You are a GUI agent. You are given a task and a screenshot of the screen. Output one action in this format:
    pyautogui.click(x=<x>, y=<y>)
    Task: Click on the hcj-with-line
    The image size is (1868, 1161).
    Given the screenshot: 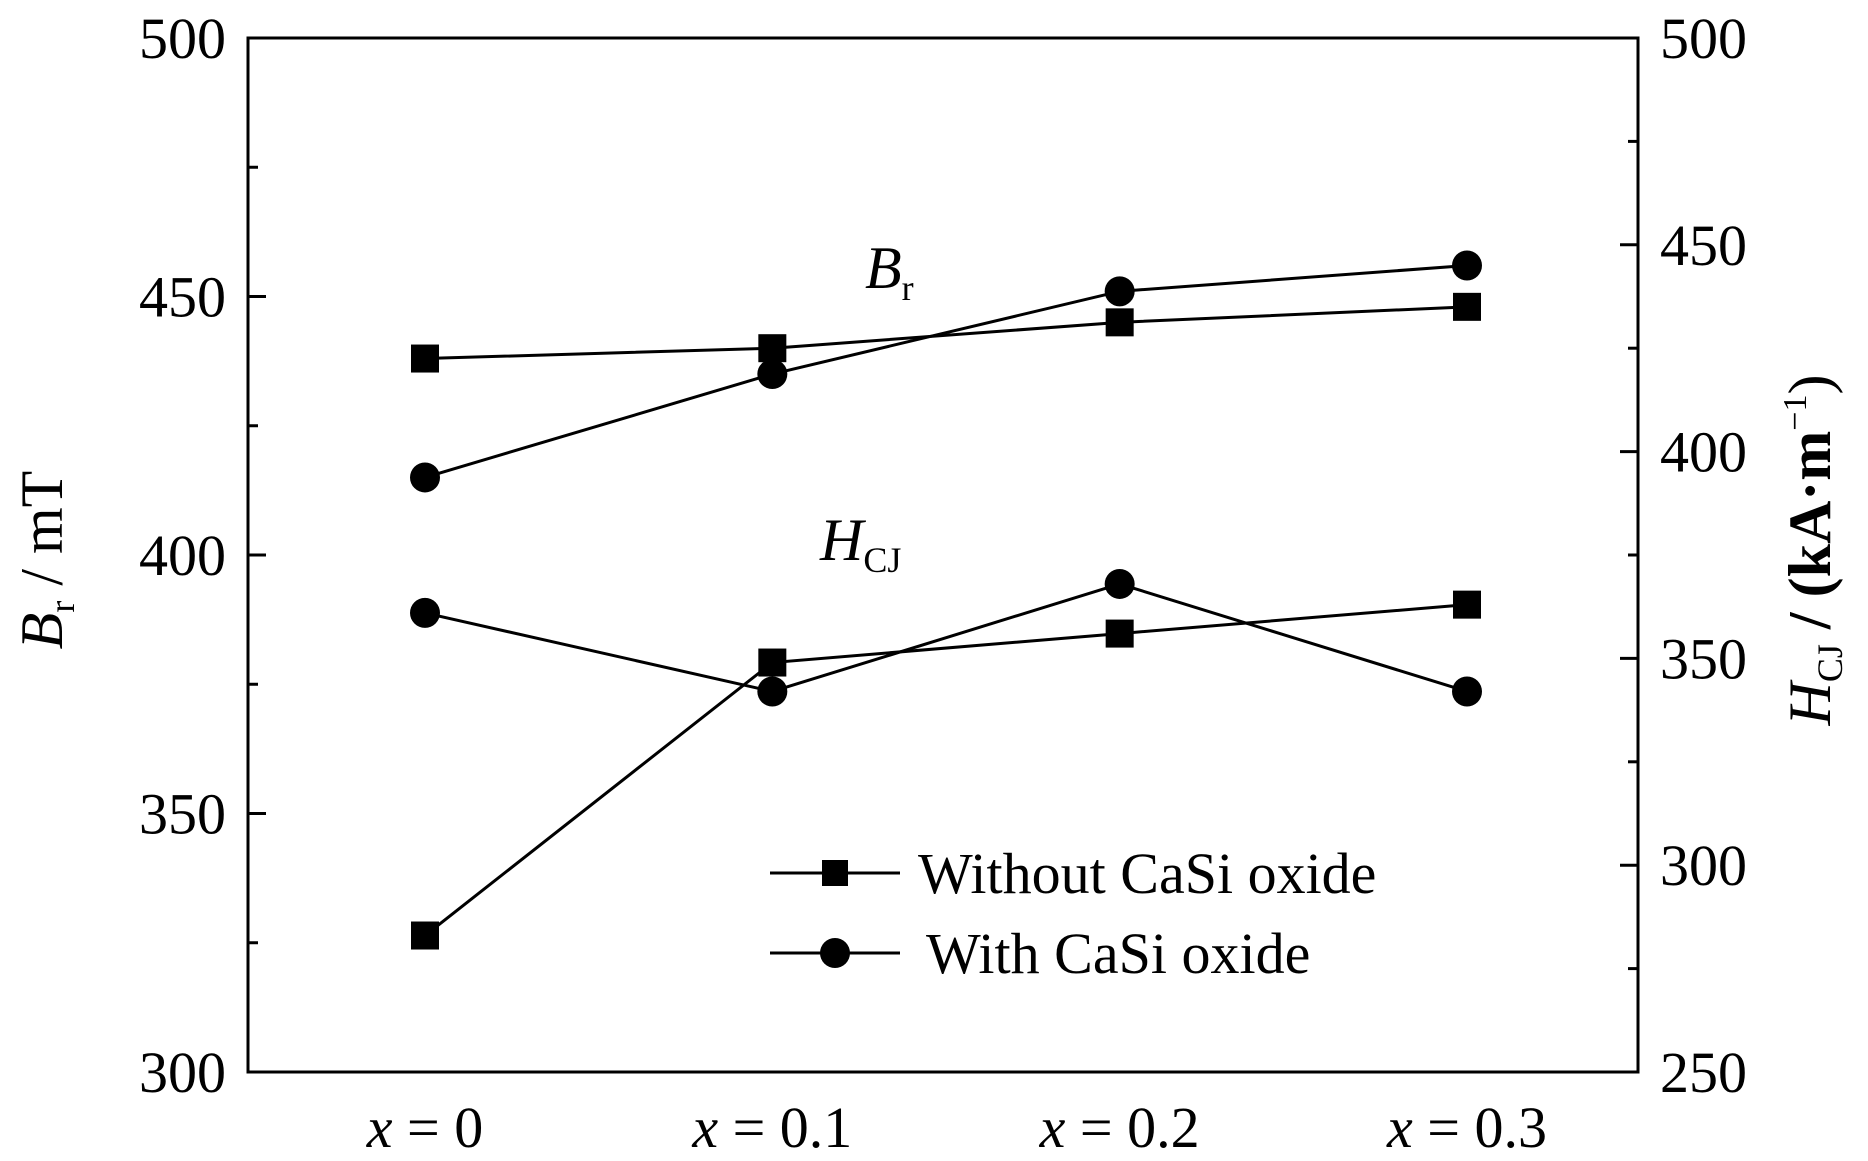 What is the action you would take?
    pyautogui.click(x=946, y=638)
    